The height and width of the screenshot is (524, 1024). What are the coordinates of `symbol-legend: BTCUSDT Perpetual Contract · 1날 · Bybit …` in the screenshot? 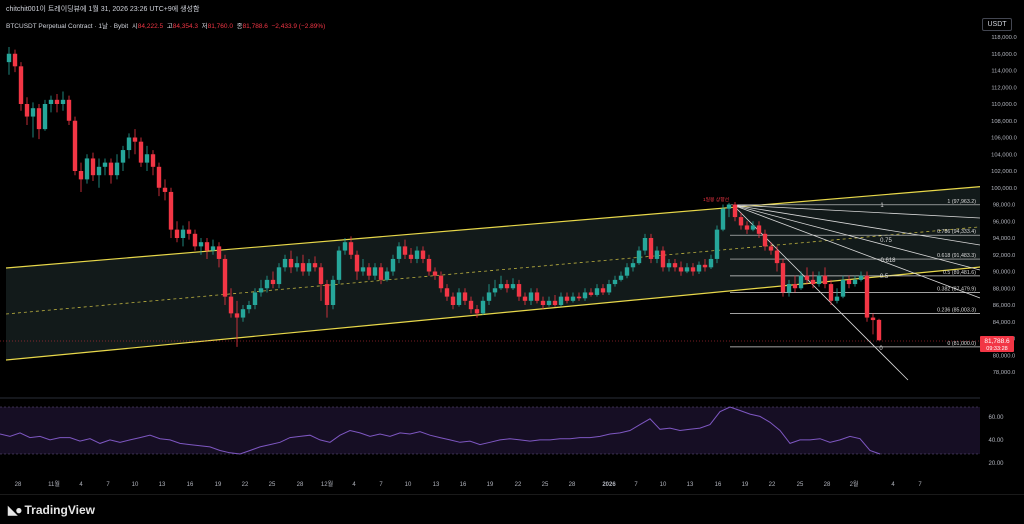 It's located at (165, 25).